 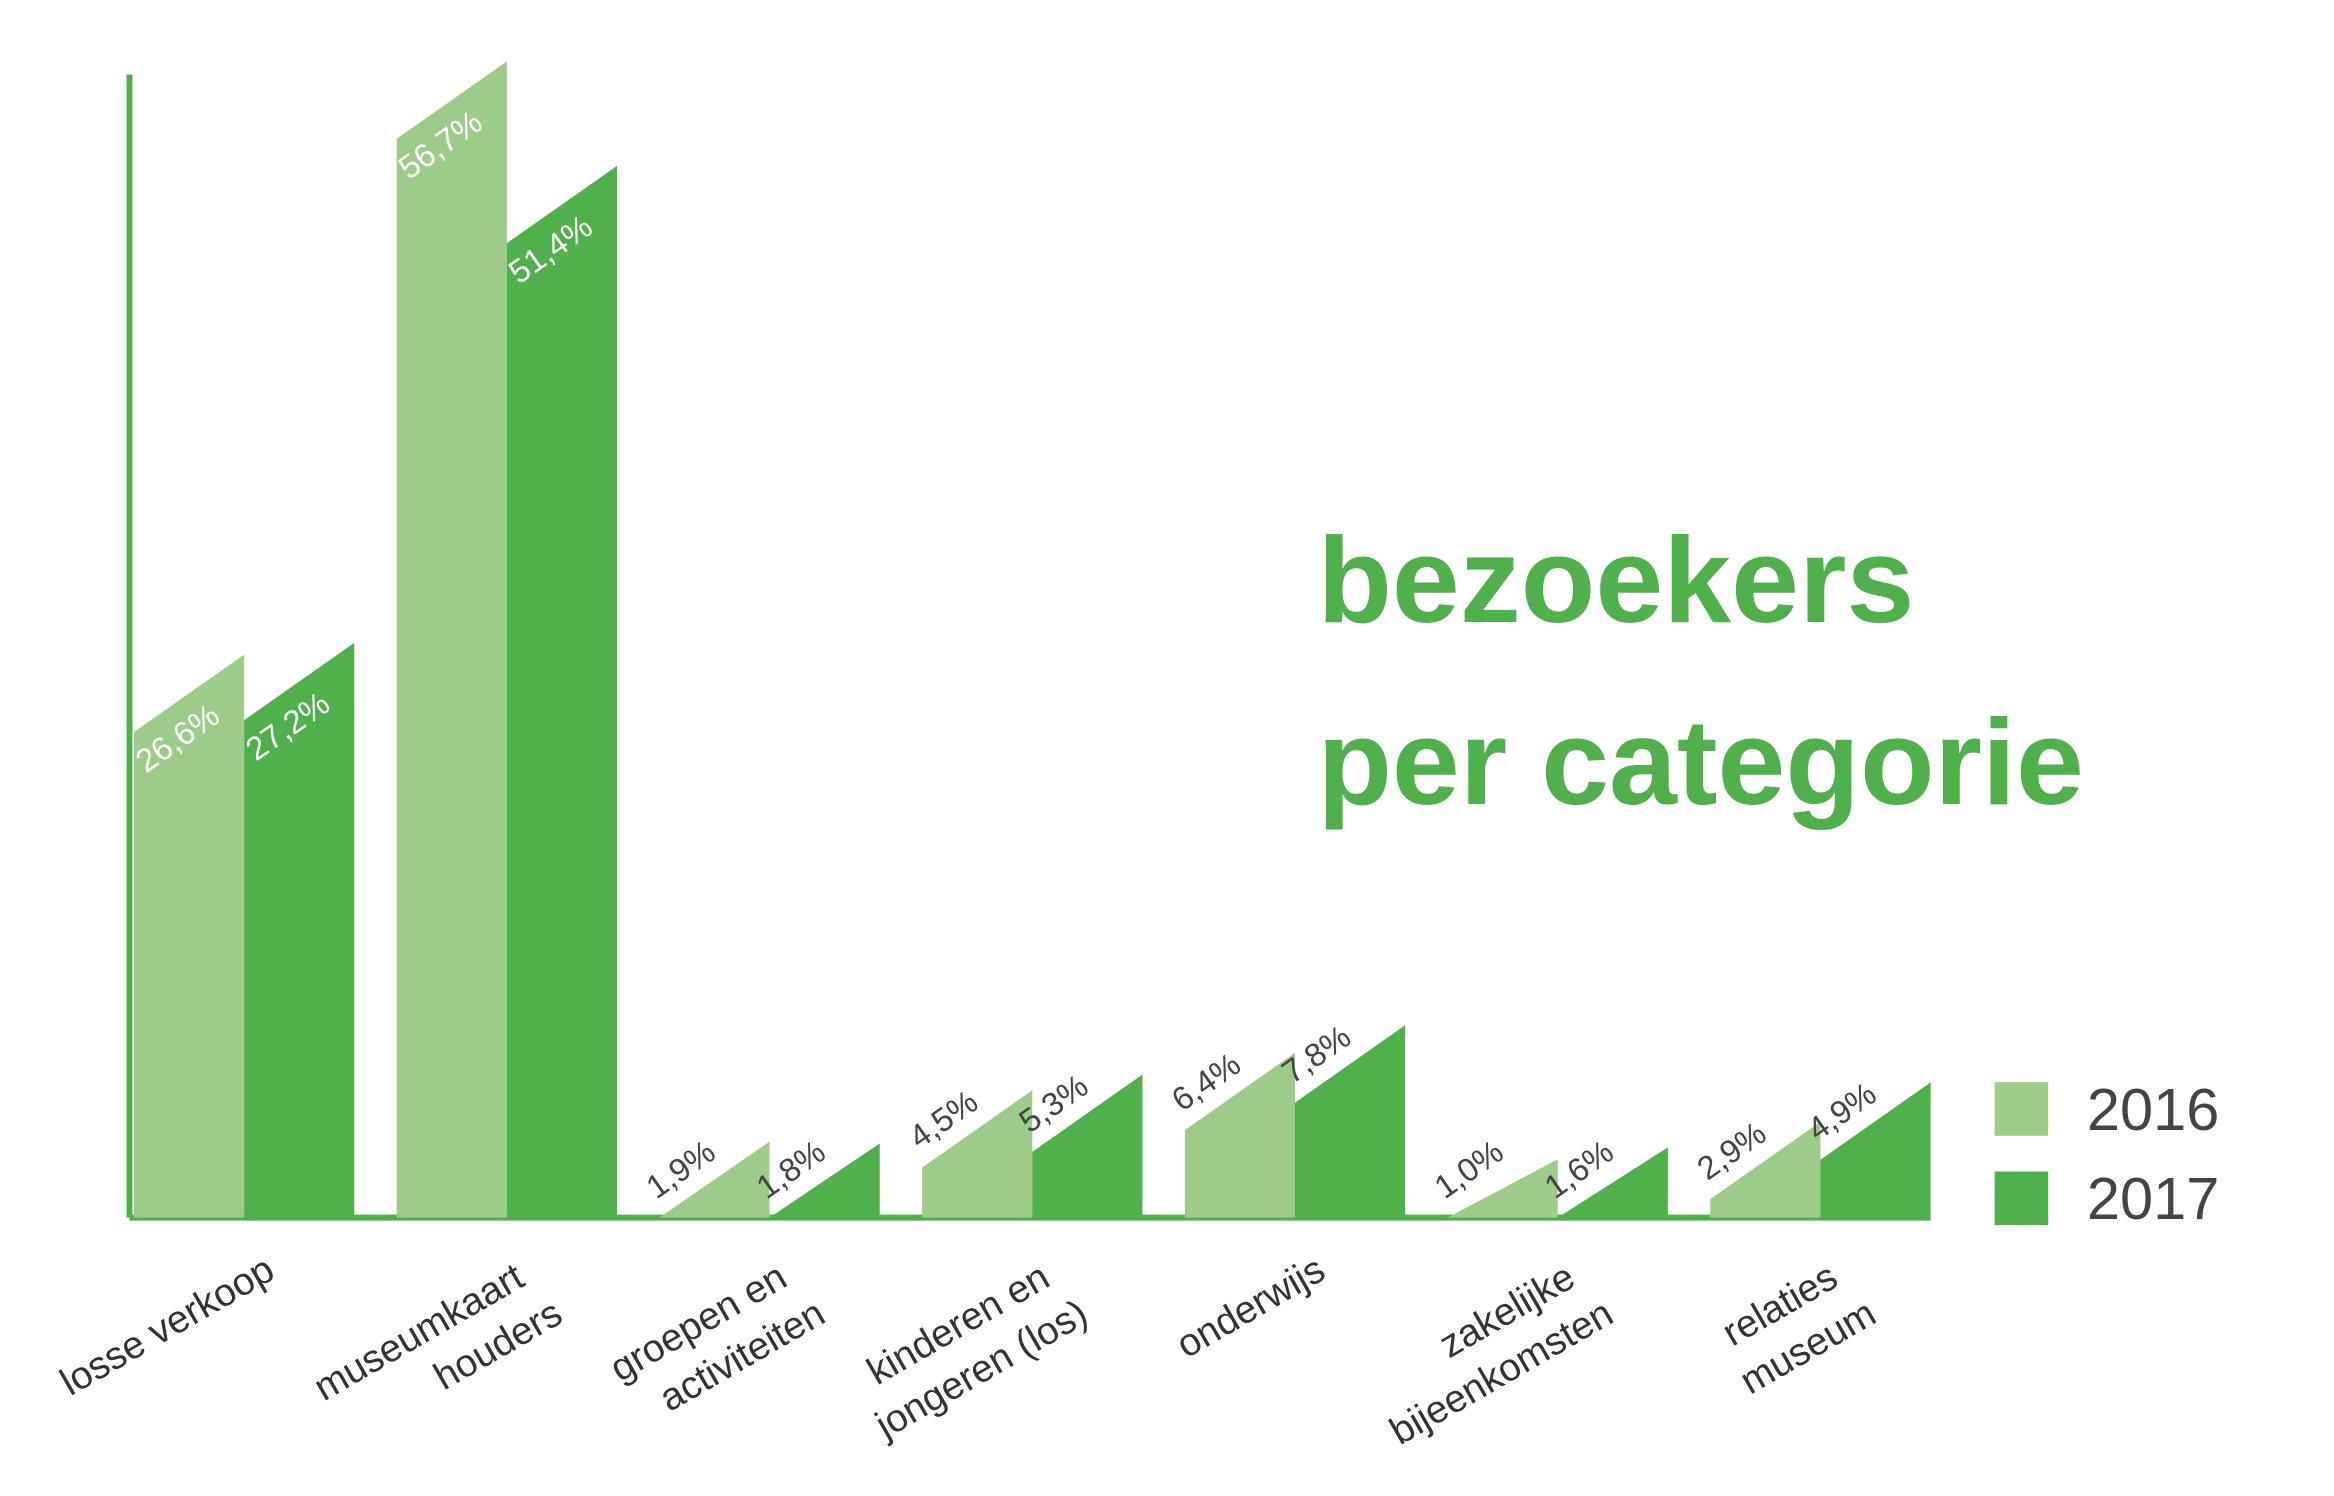 What do you see at coordinates (2153, 1109) in the screenshot?
I see `legend-label: 2016` at bounding box center [2153, 1109].